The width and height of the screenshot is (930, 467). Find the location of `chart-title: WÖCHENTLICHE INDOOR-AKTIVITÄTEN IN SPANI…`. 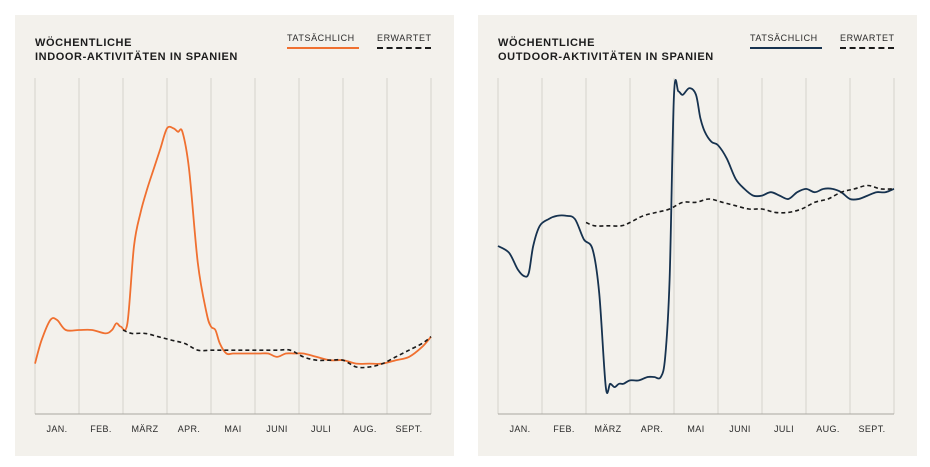

chart-title: WÖCHENTLICHE INDOOR-AKTIVITÄTEN IN SPANI… is located at coordinates (136, 50).